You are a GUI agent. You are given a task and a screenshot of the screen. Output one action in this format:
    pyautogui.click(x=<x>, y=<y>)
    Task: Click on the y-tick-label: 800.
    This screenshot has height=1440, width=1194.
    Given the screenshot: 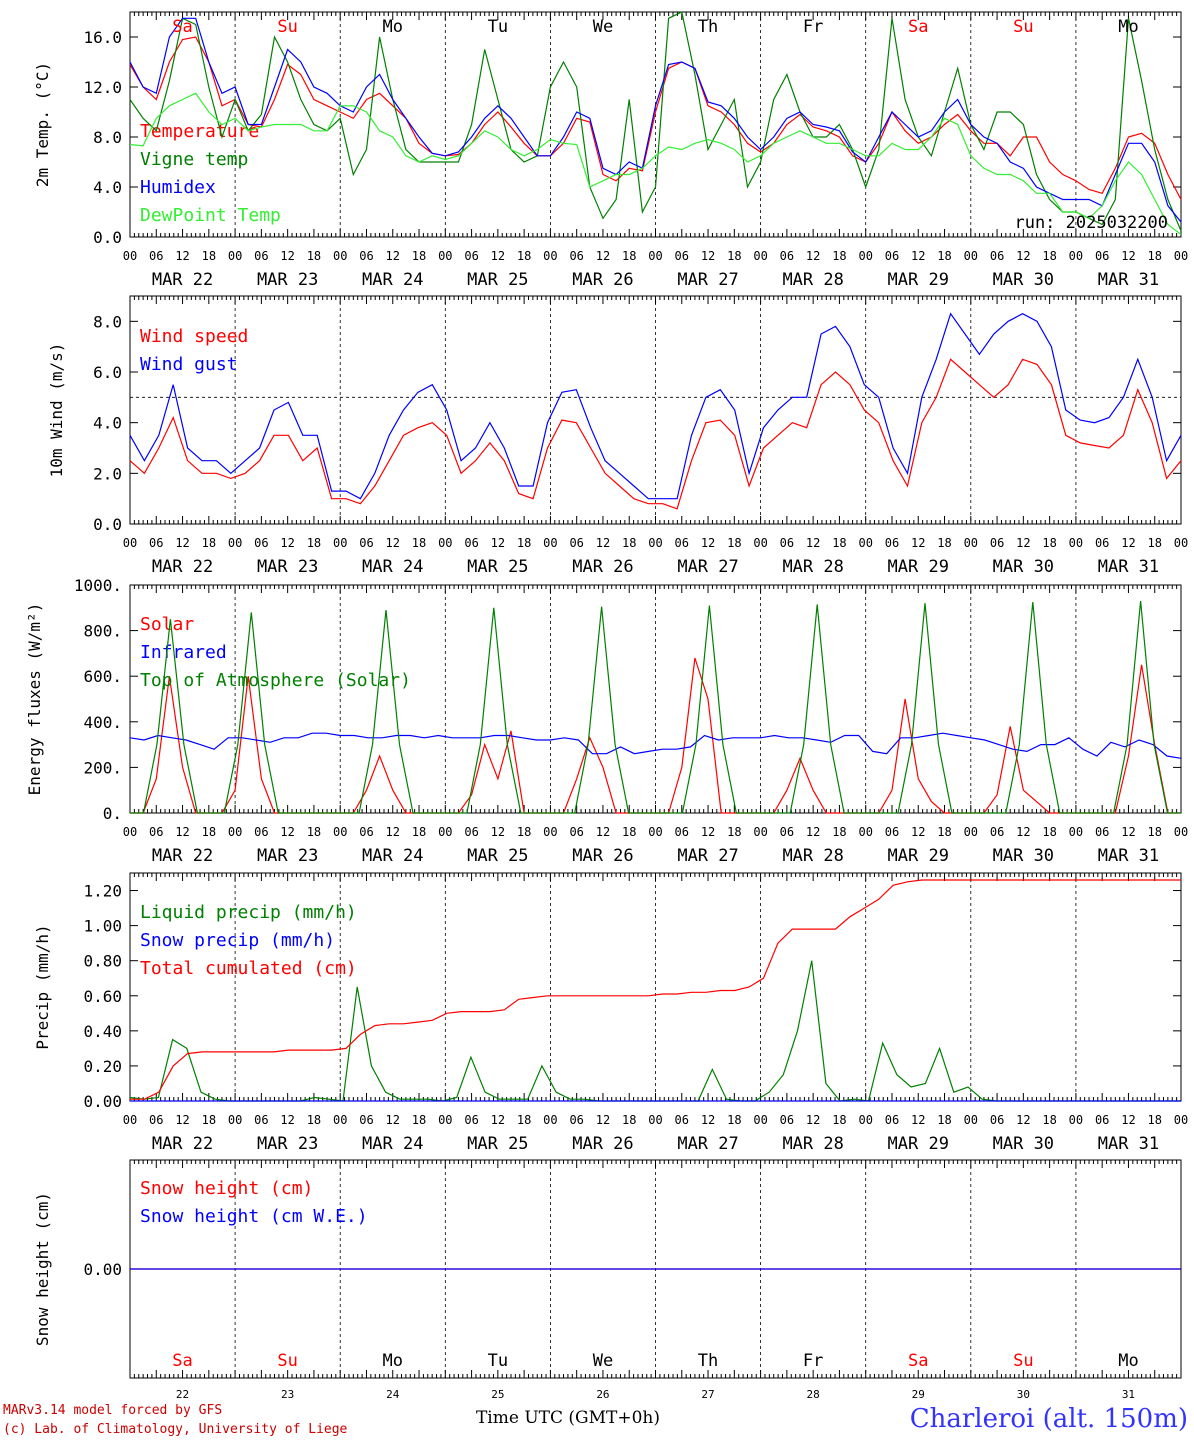 What is the action you would take?
    pyautogui.click(x=102, y=631)
    